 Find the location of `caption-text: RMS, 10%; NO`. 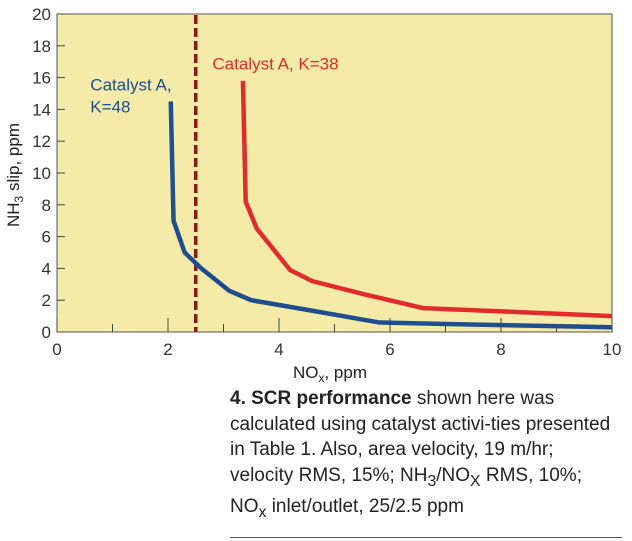

caption-text: RMS, 10%; NO is located at coordinates (406, 490).